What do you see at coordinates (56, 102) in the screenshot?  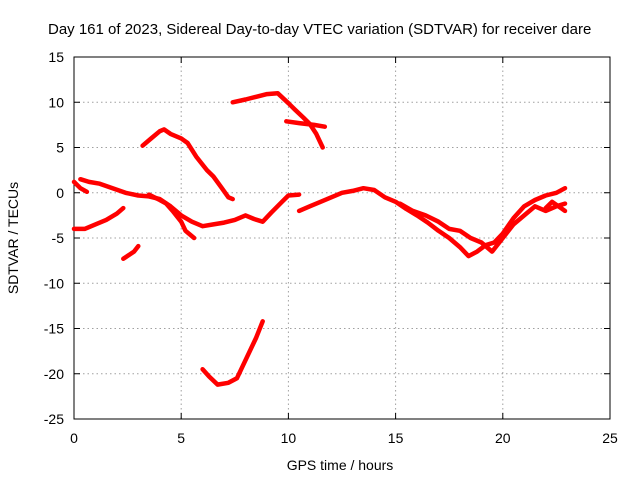 I see `y-tick-label: 10` at bounding box center [56, 102].